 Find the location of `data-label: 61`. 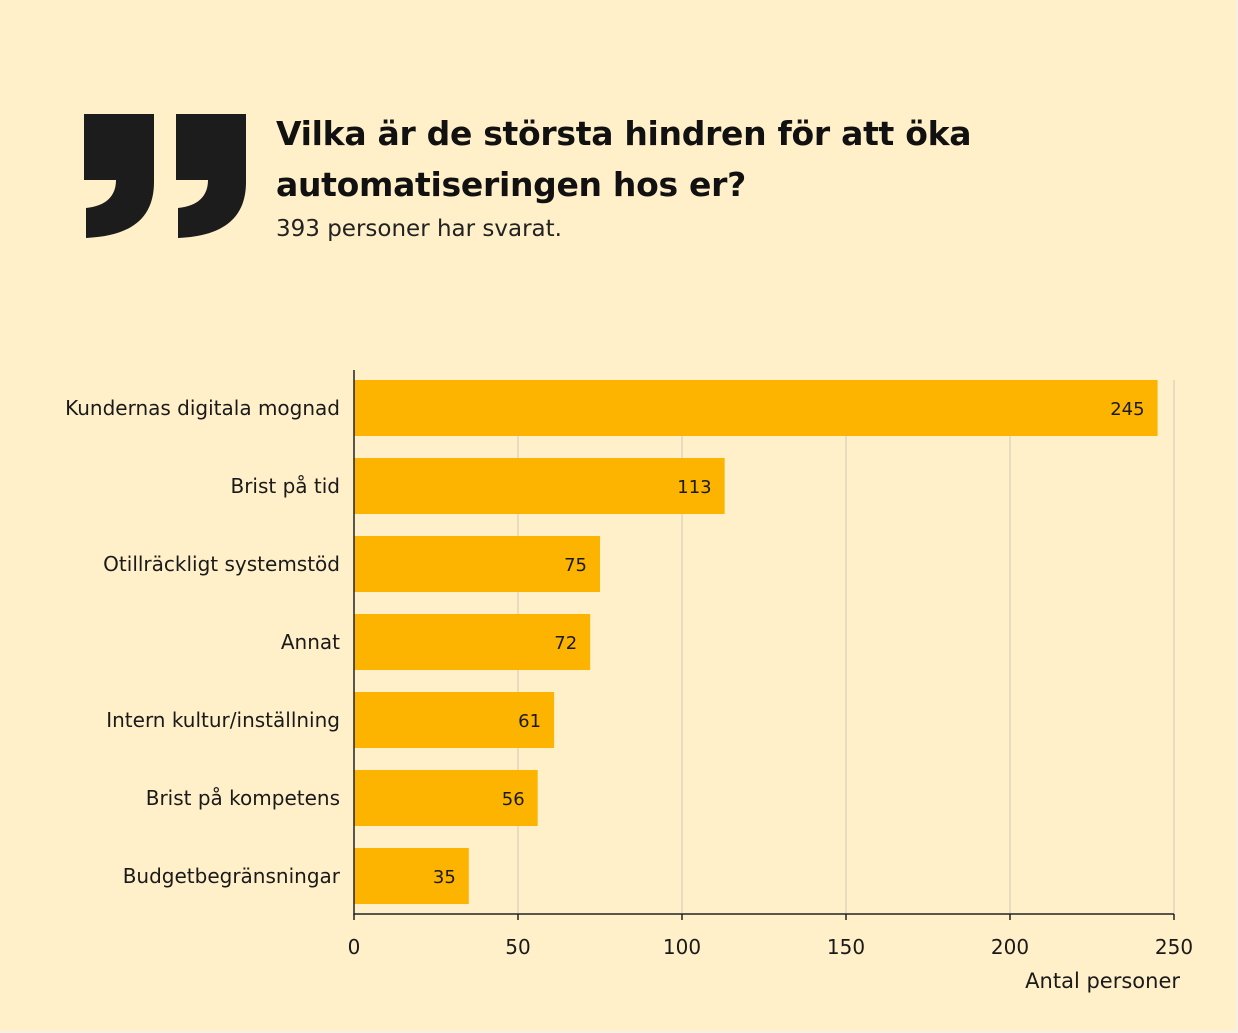

data-label: 61 is located at coordinates (529, 721).